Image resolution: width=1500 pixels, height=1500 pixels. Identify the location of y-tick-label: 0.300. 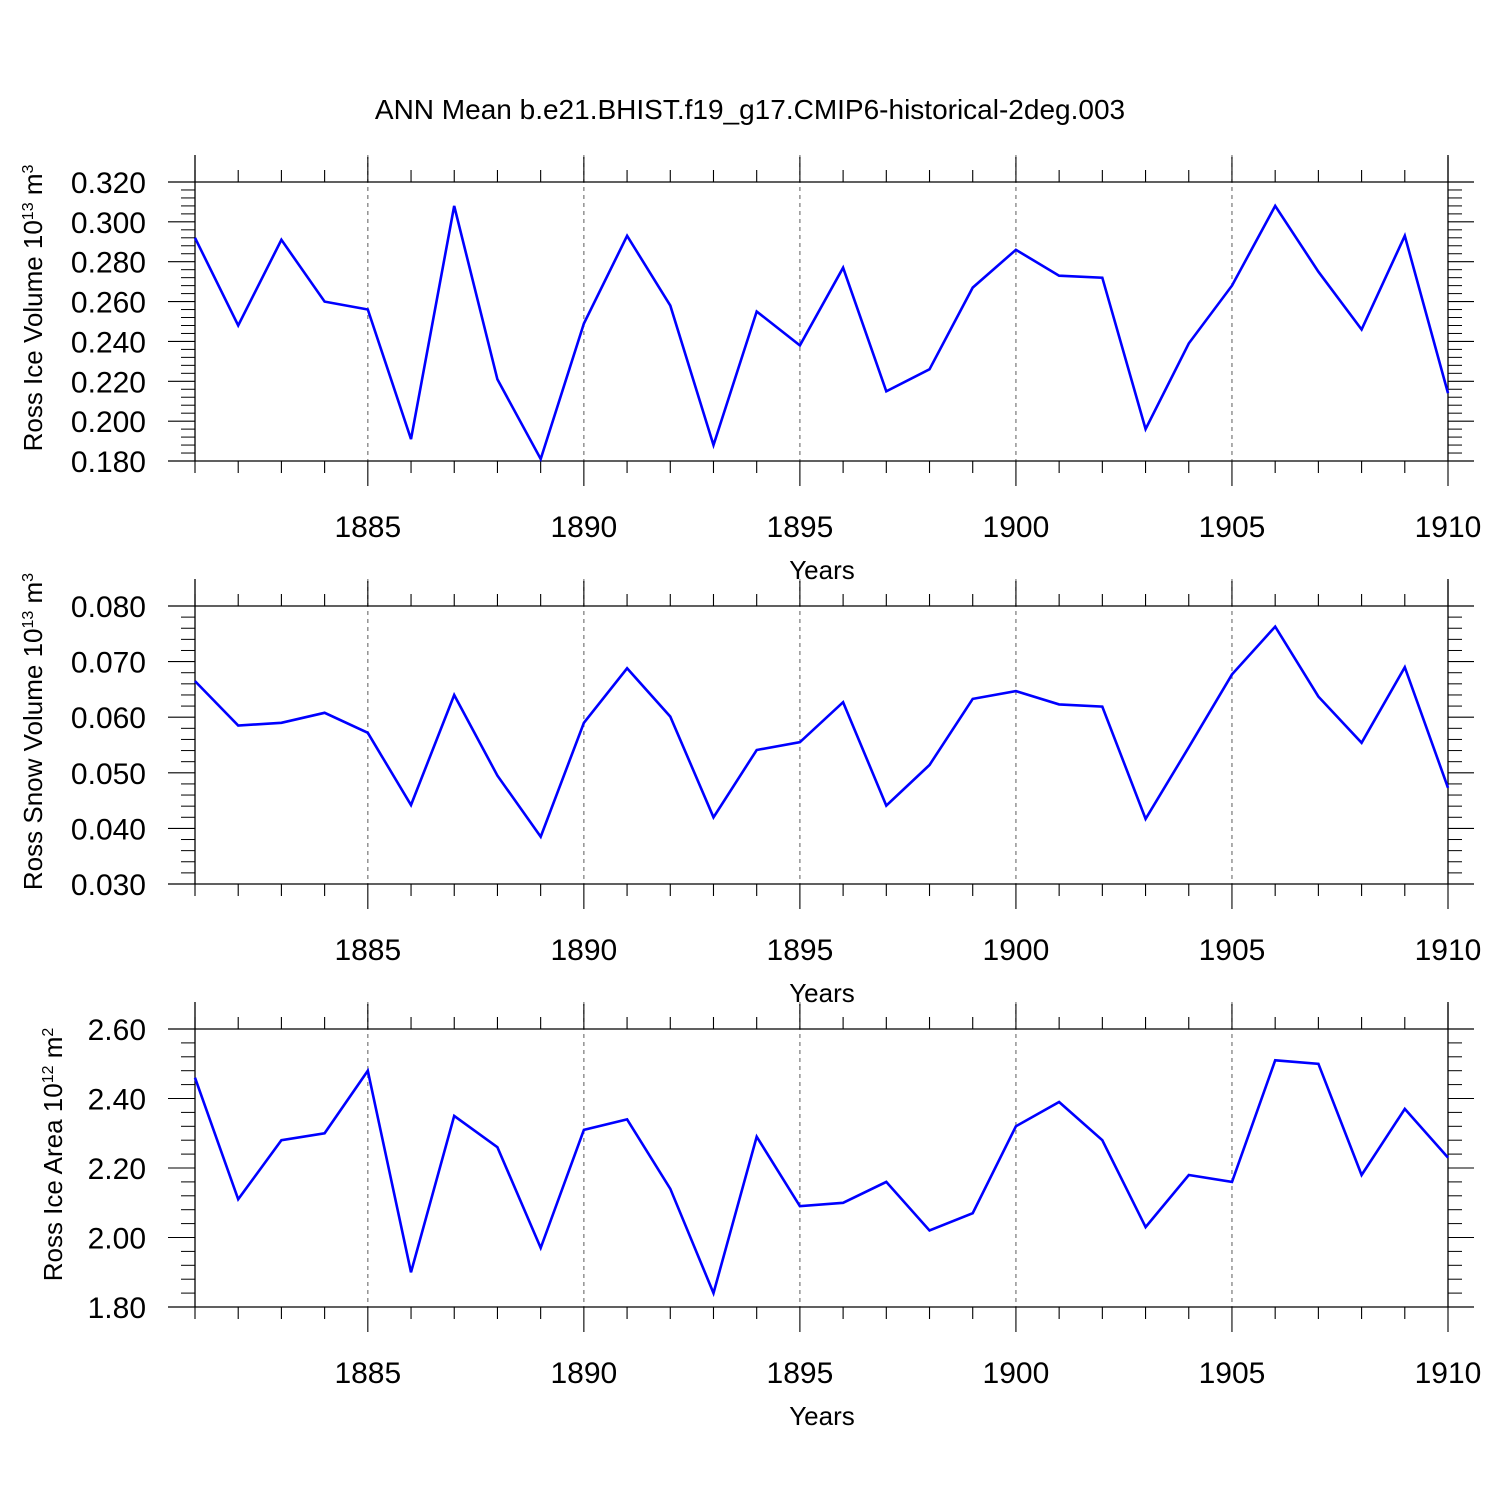
(108, 223).